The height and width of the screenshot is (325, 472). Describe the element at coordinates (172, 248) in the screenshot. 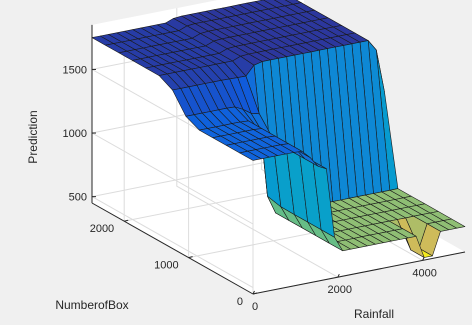

I see `y-axis-line` at that location.